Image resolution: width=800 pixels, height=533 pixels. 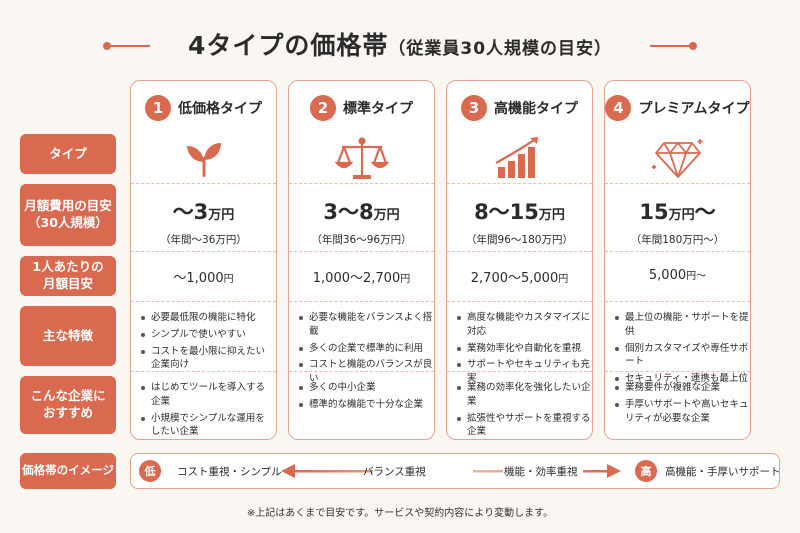 I want to click on low-badge: 低, so click(x=150, y=471).